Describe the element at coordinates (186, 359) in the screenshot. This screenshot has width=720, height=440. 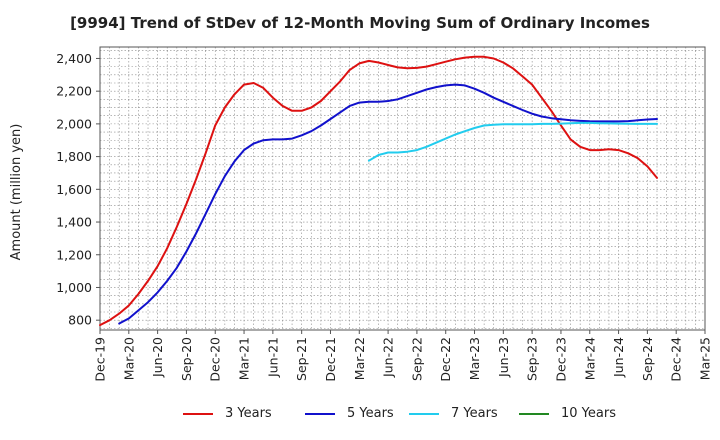
I see `x-tick-label: Sep-20` at that location.